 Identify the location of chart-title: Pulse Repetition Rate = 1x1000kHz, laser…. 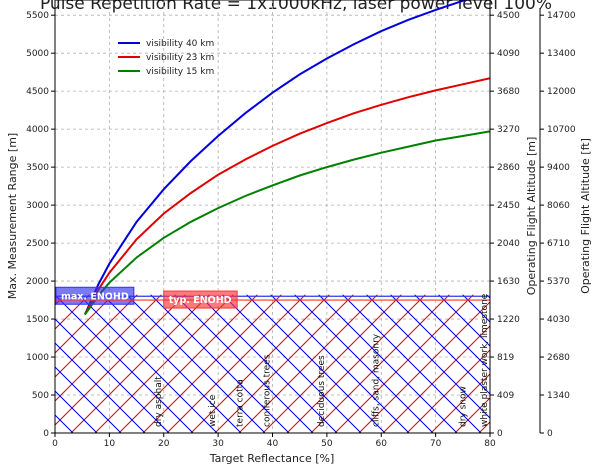
(296, 7).